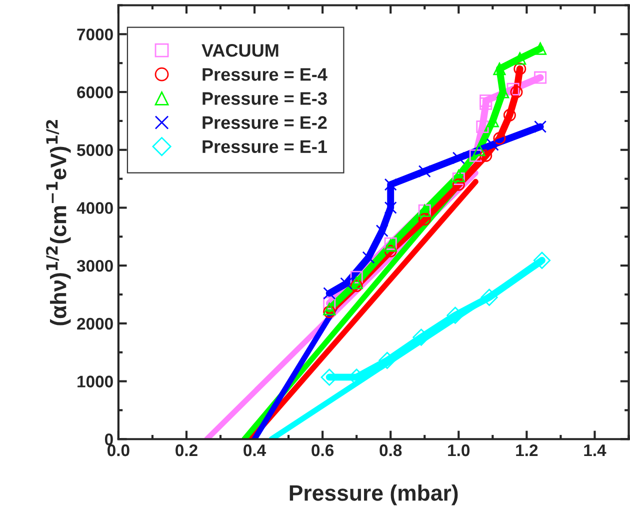  I want to click on x-tick-label: 1.0, so click(459, 450).